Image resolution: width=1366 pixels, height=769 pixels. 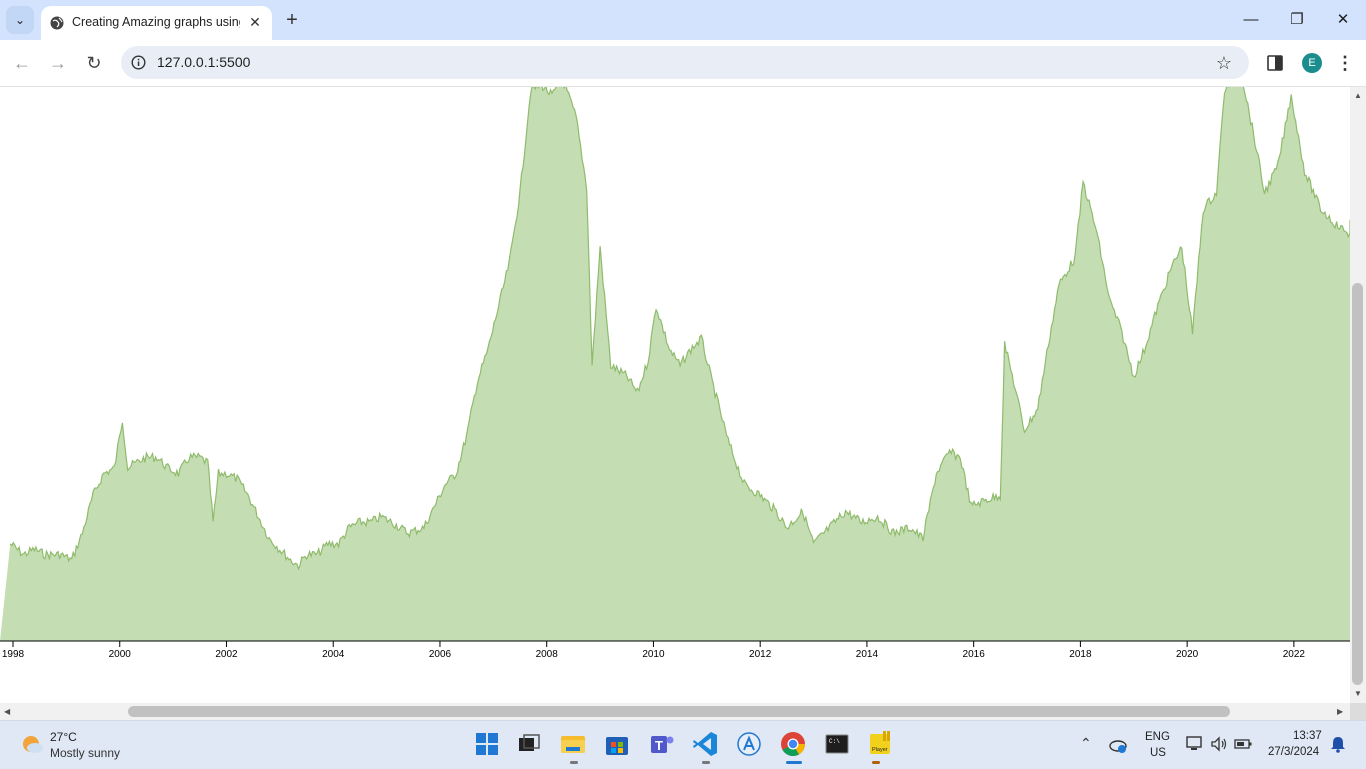 What do you see at coordinates (1358, 711) in the screenshot?
I see `scrollbar-corner` at bounding box center [1358, 711].